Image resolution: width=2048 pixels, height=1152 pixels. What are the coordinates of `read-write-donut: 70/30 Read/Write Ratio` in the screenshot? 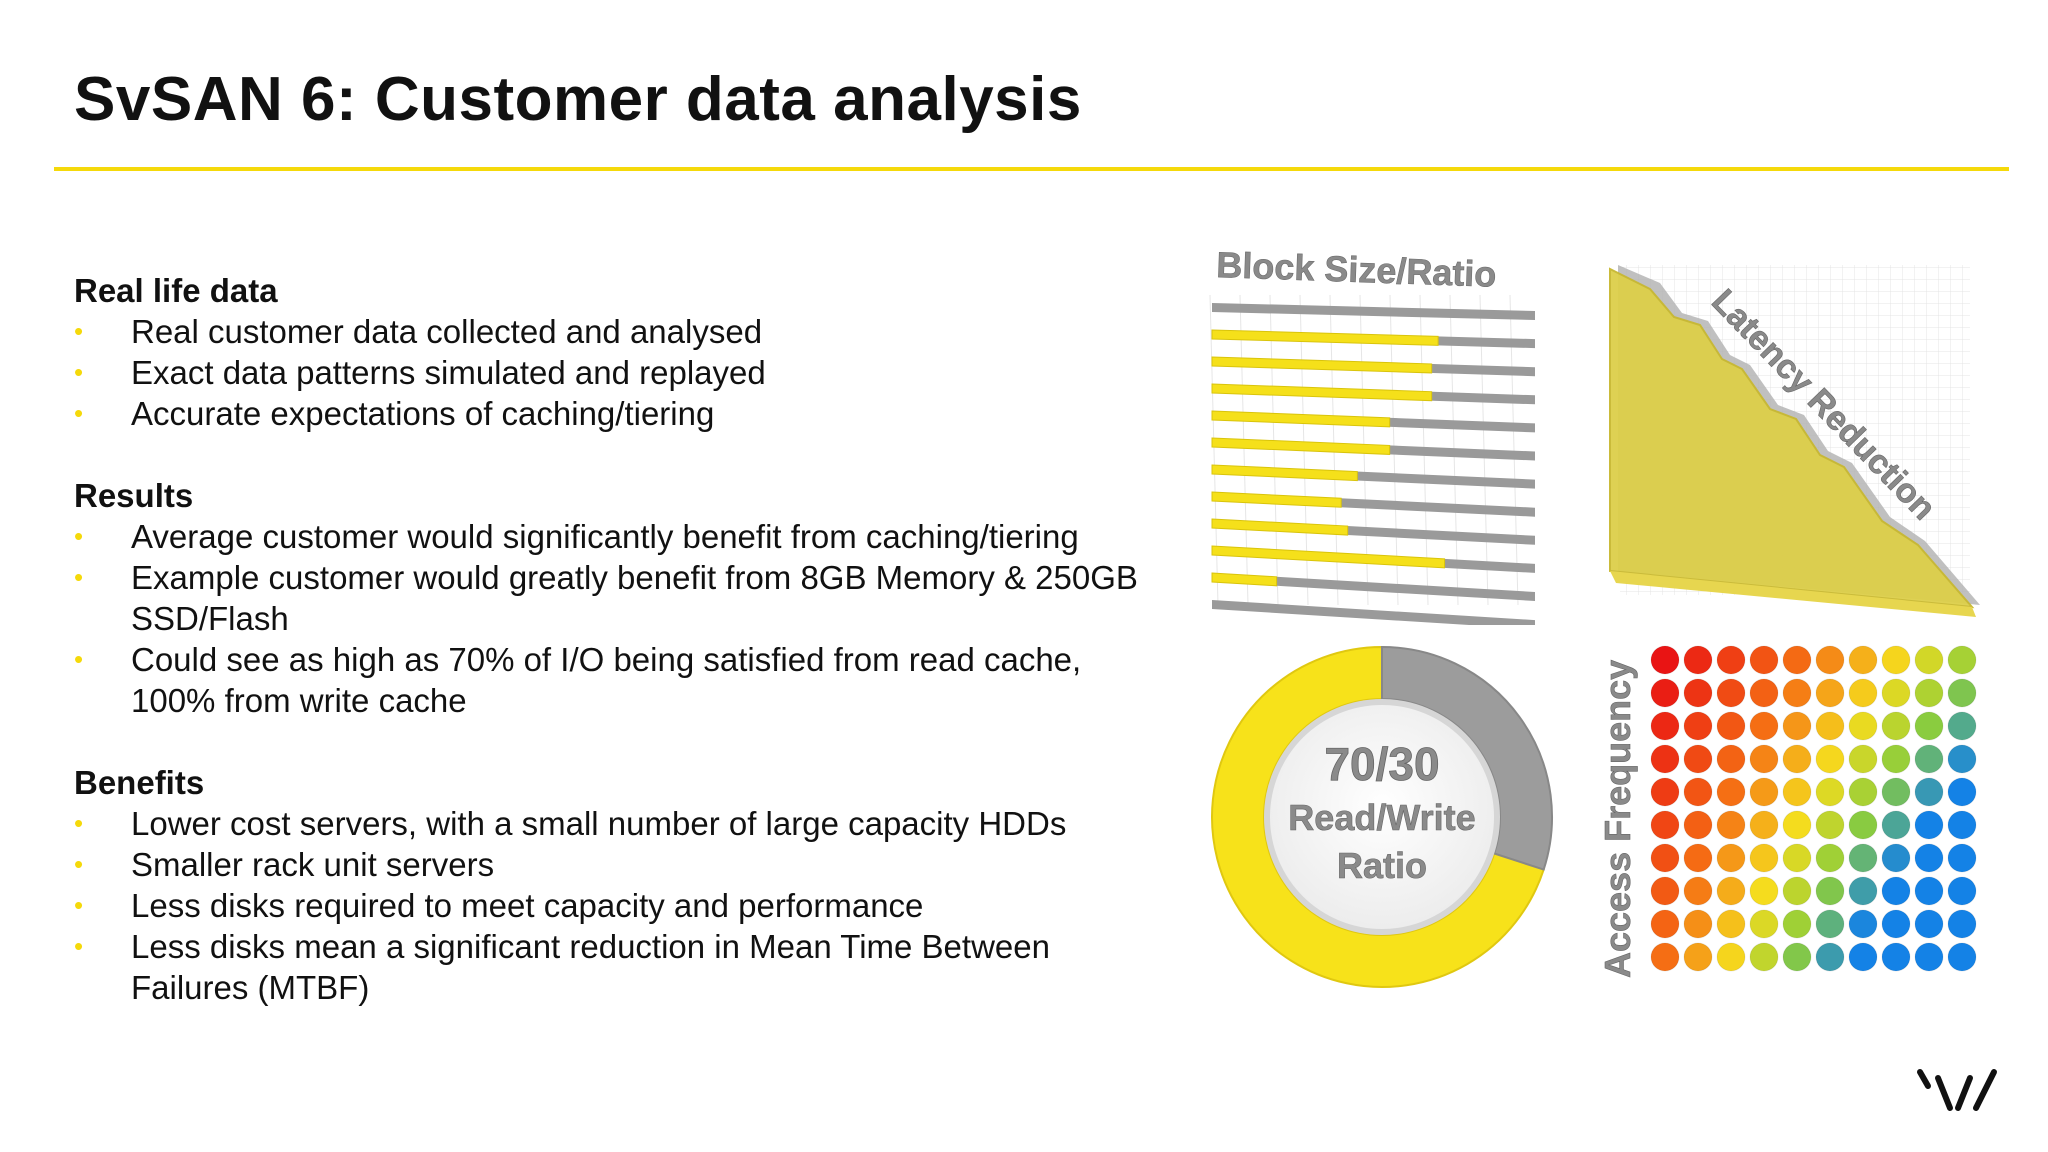 It's located at (1382, 816).